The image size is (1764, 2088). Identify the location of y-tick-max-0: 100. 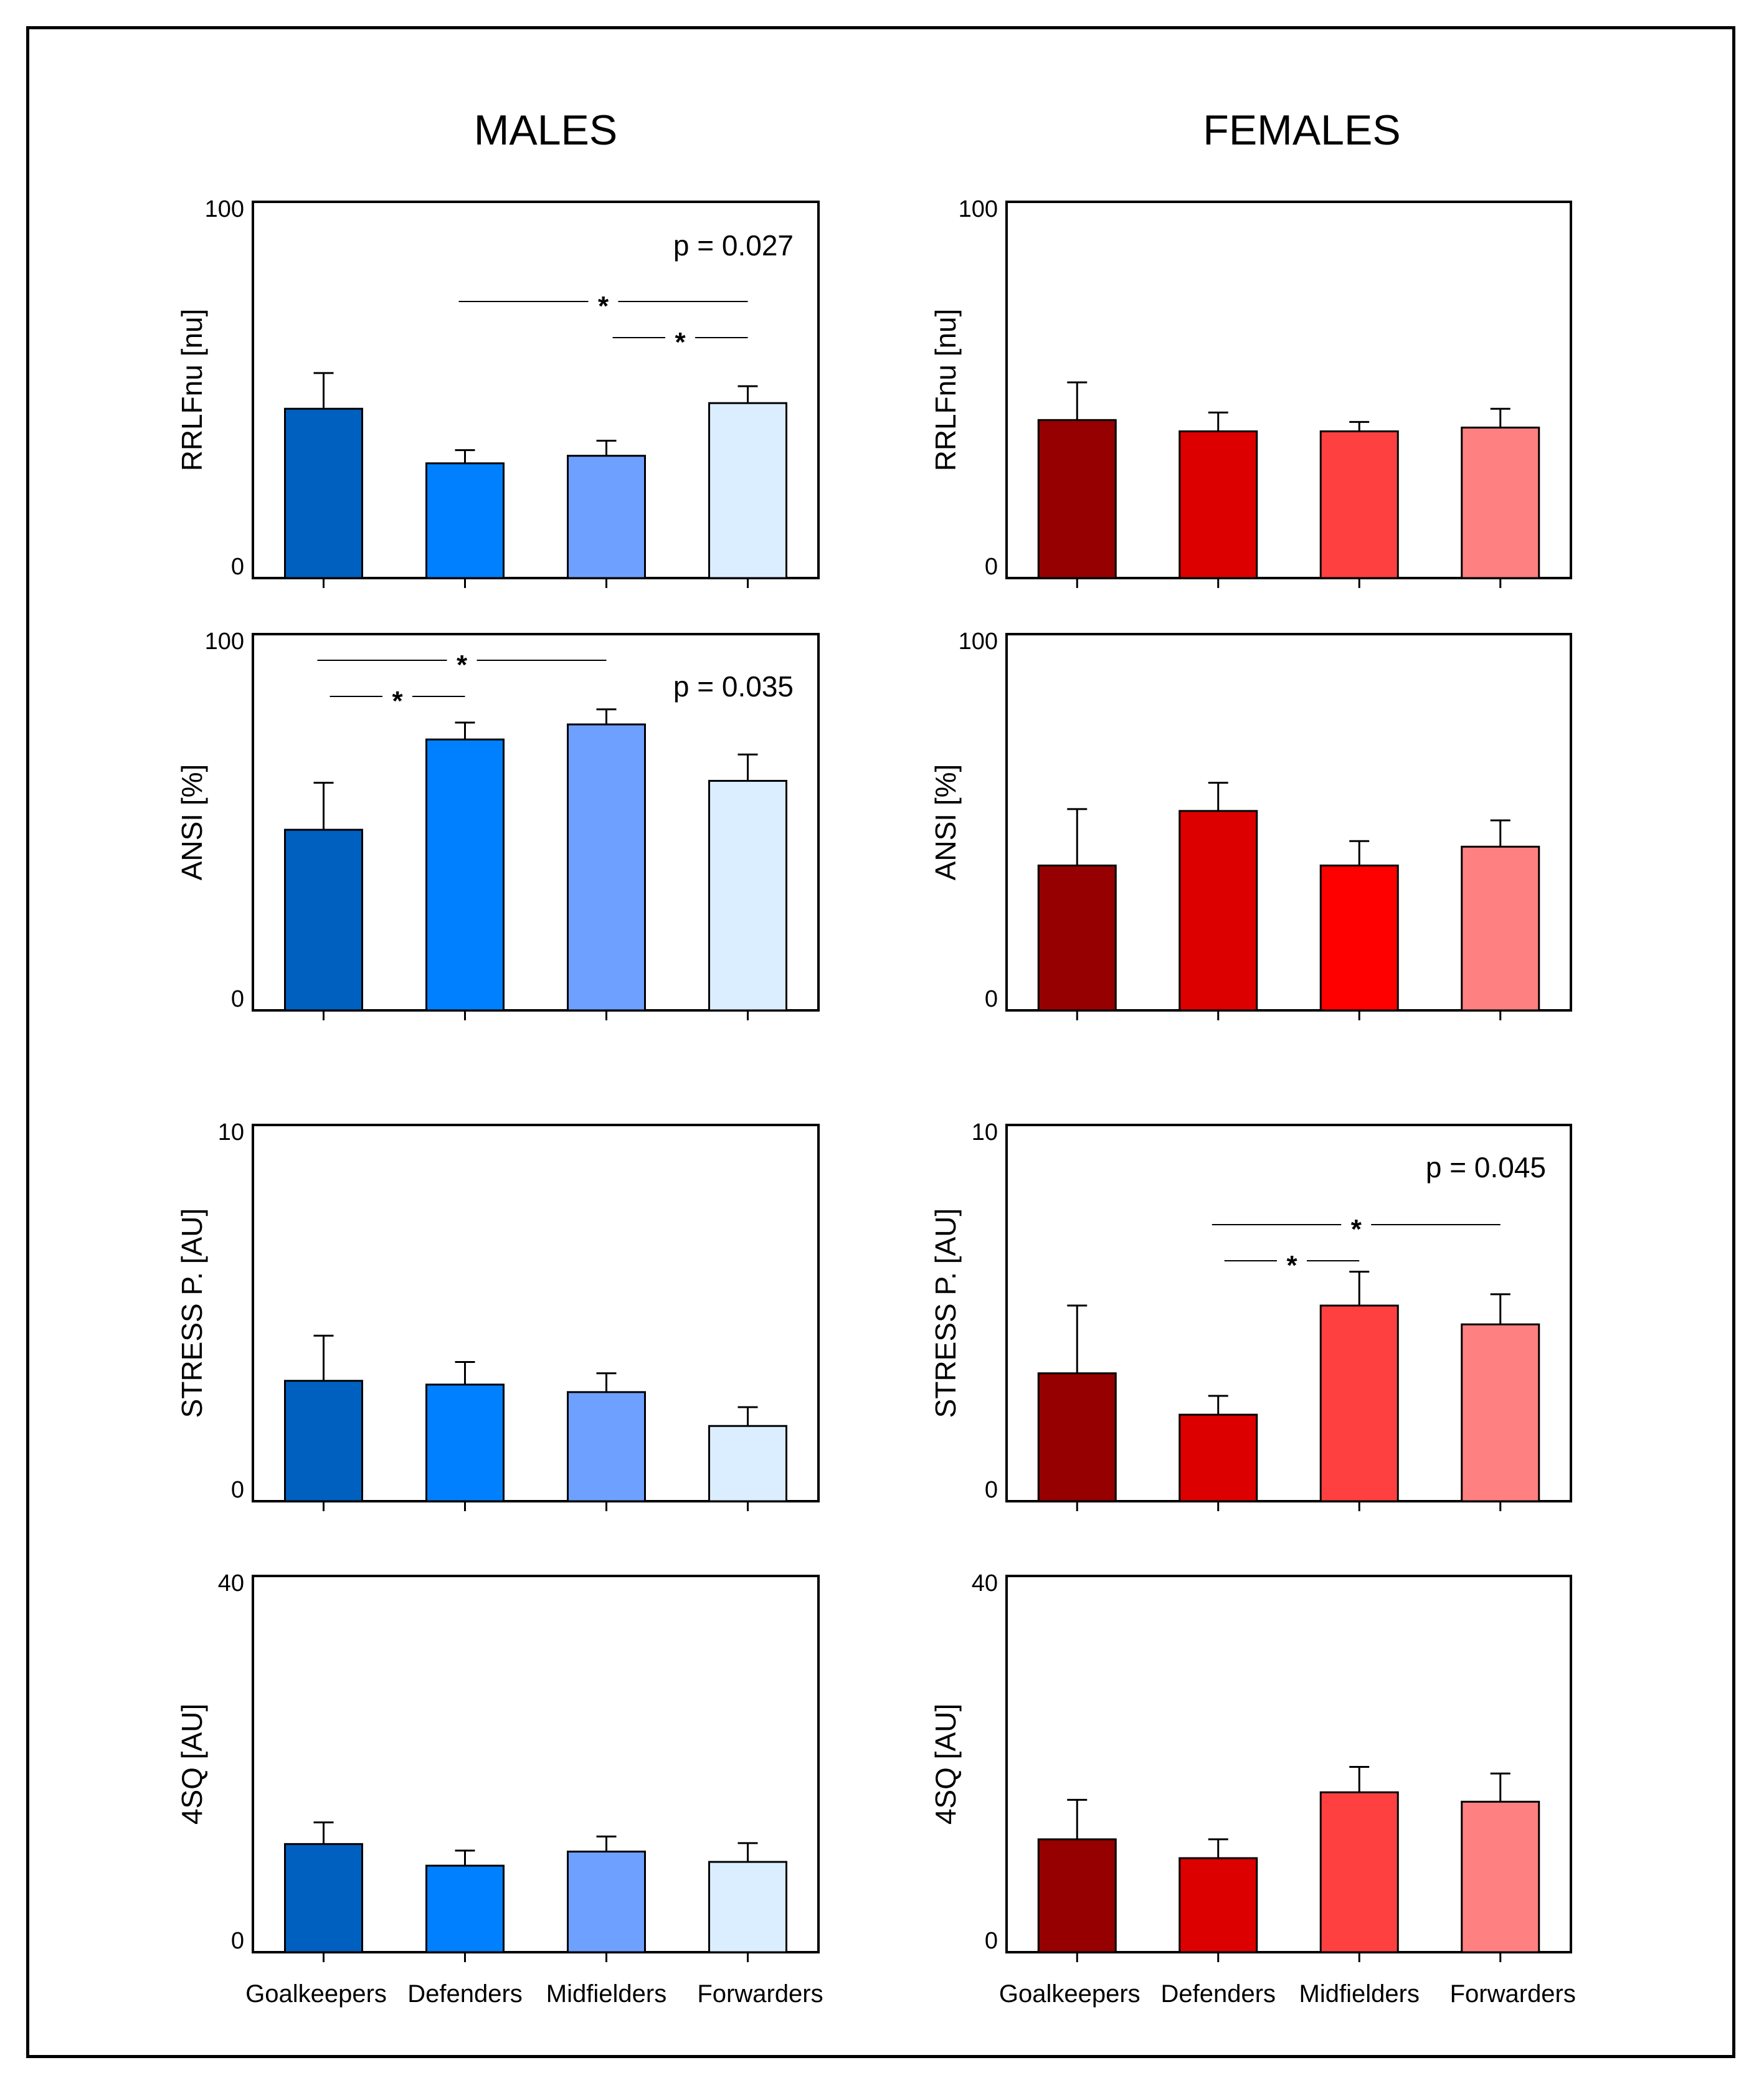
(224, 209).